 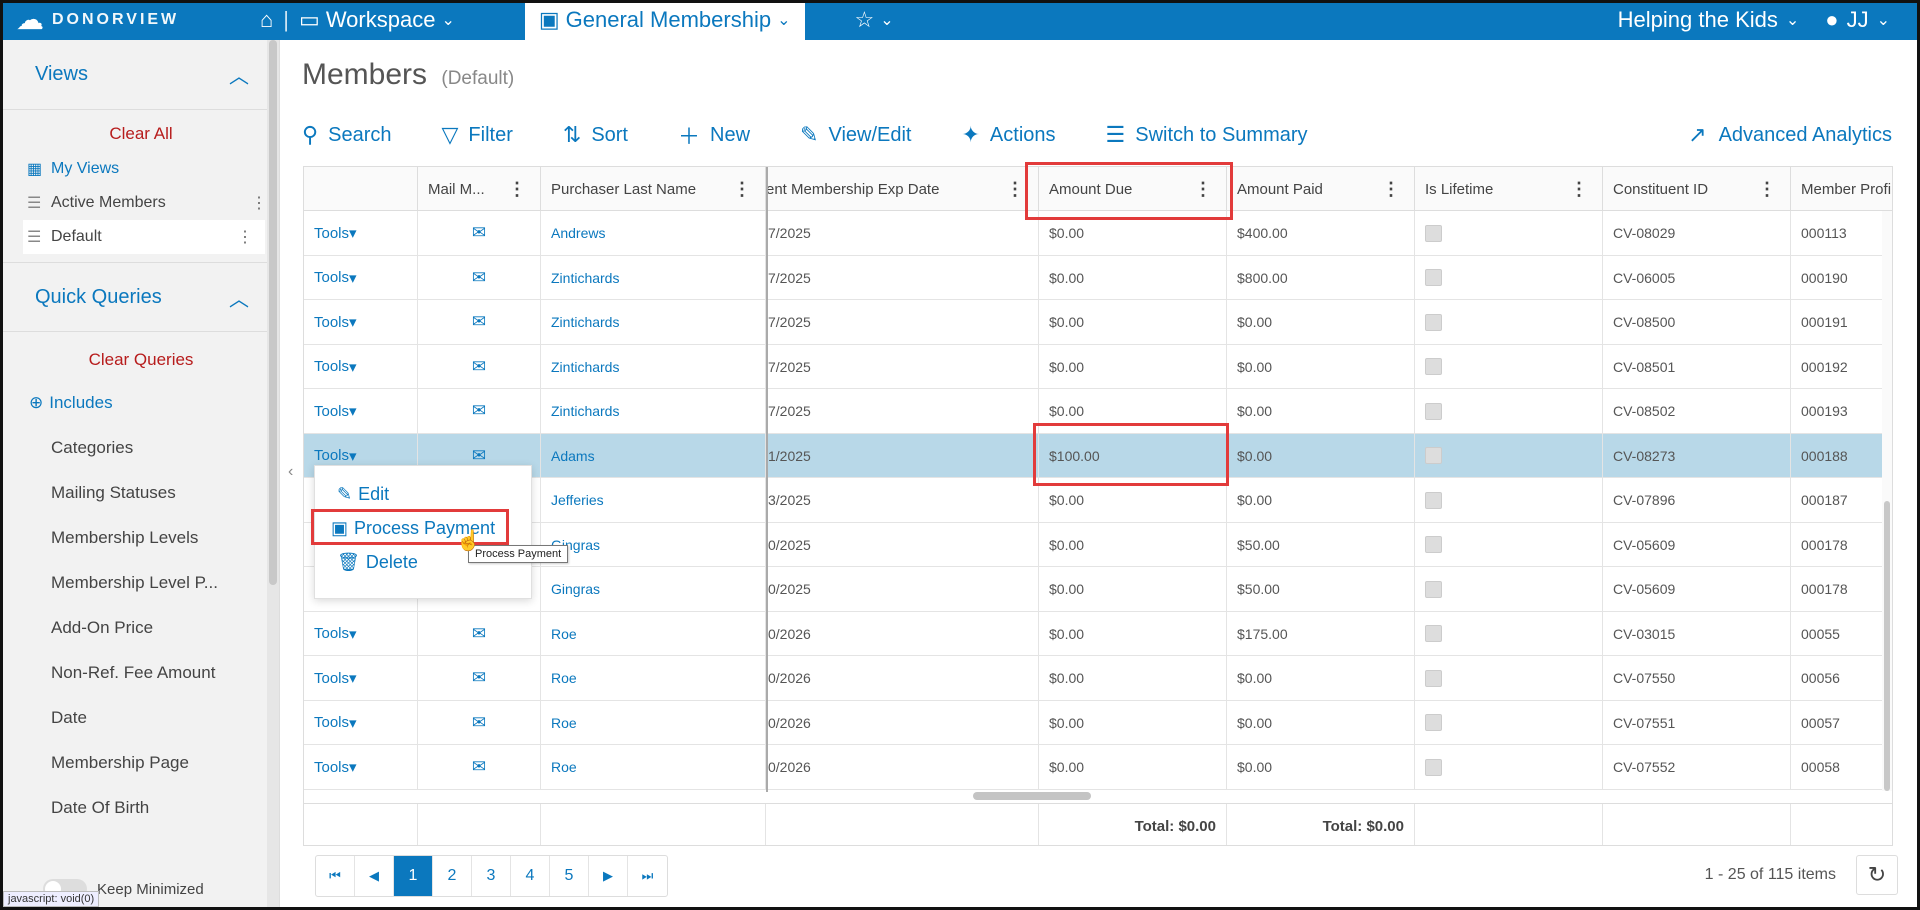 I want to click on query-item: Mailing Statuses, so click(x=113, y=492).